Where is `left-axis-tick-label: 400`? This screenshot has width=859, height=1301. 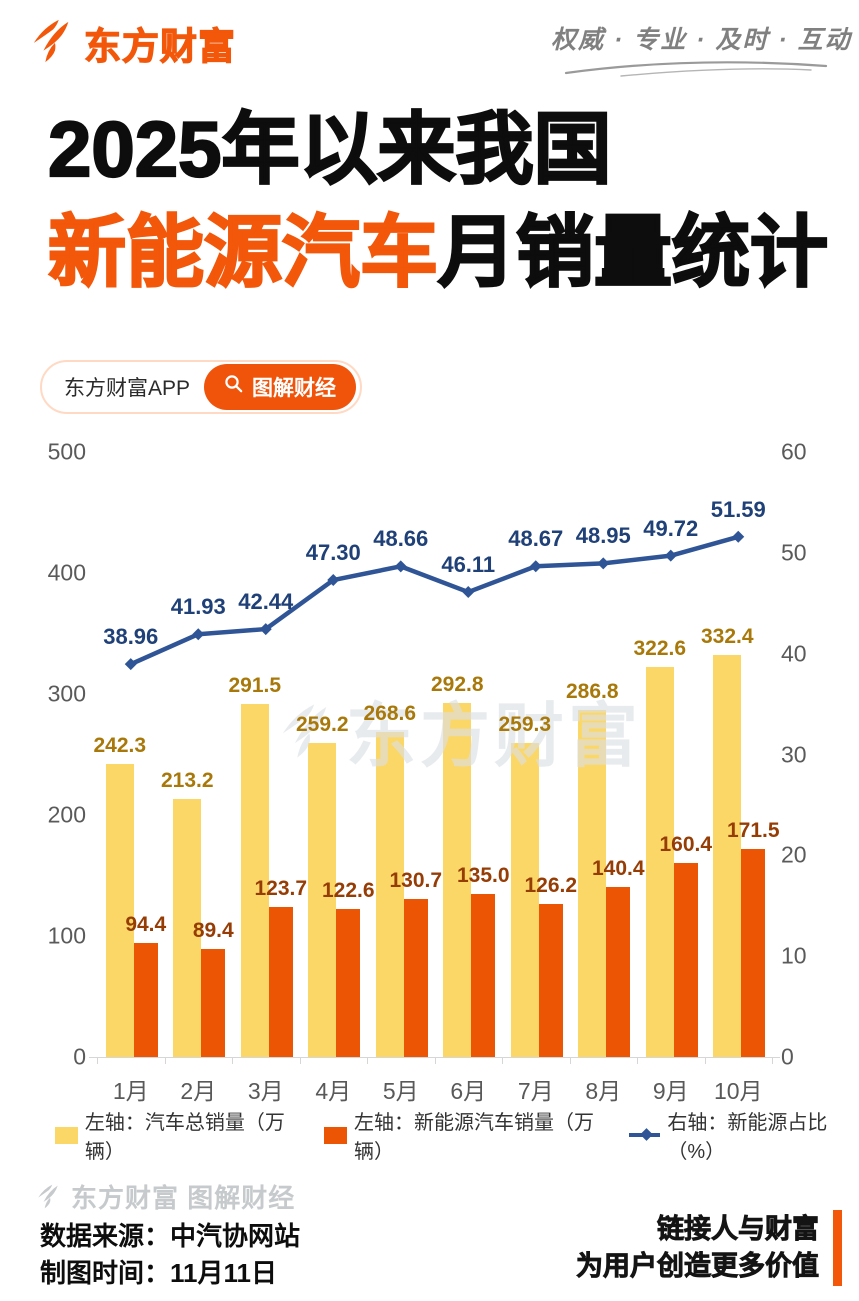 left-axis-tick-label: 400 is located at coordinates (66, 572).